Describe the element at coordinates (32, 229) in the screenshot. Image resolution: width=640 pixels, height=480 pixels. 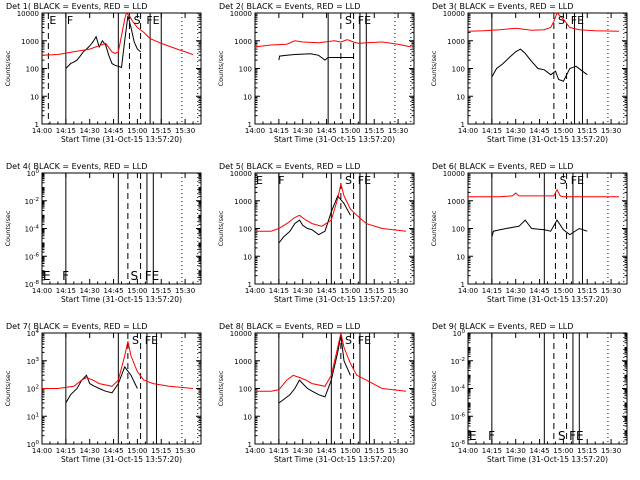
I see `y-tick-label: 10⁻⁴` at that location.